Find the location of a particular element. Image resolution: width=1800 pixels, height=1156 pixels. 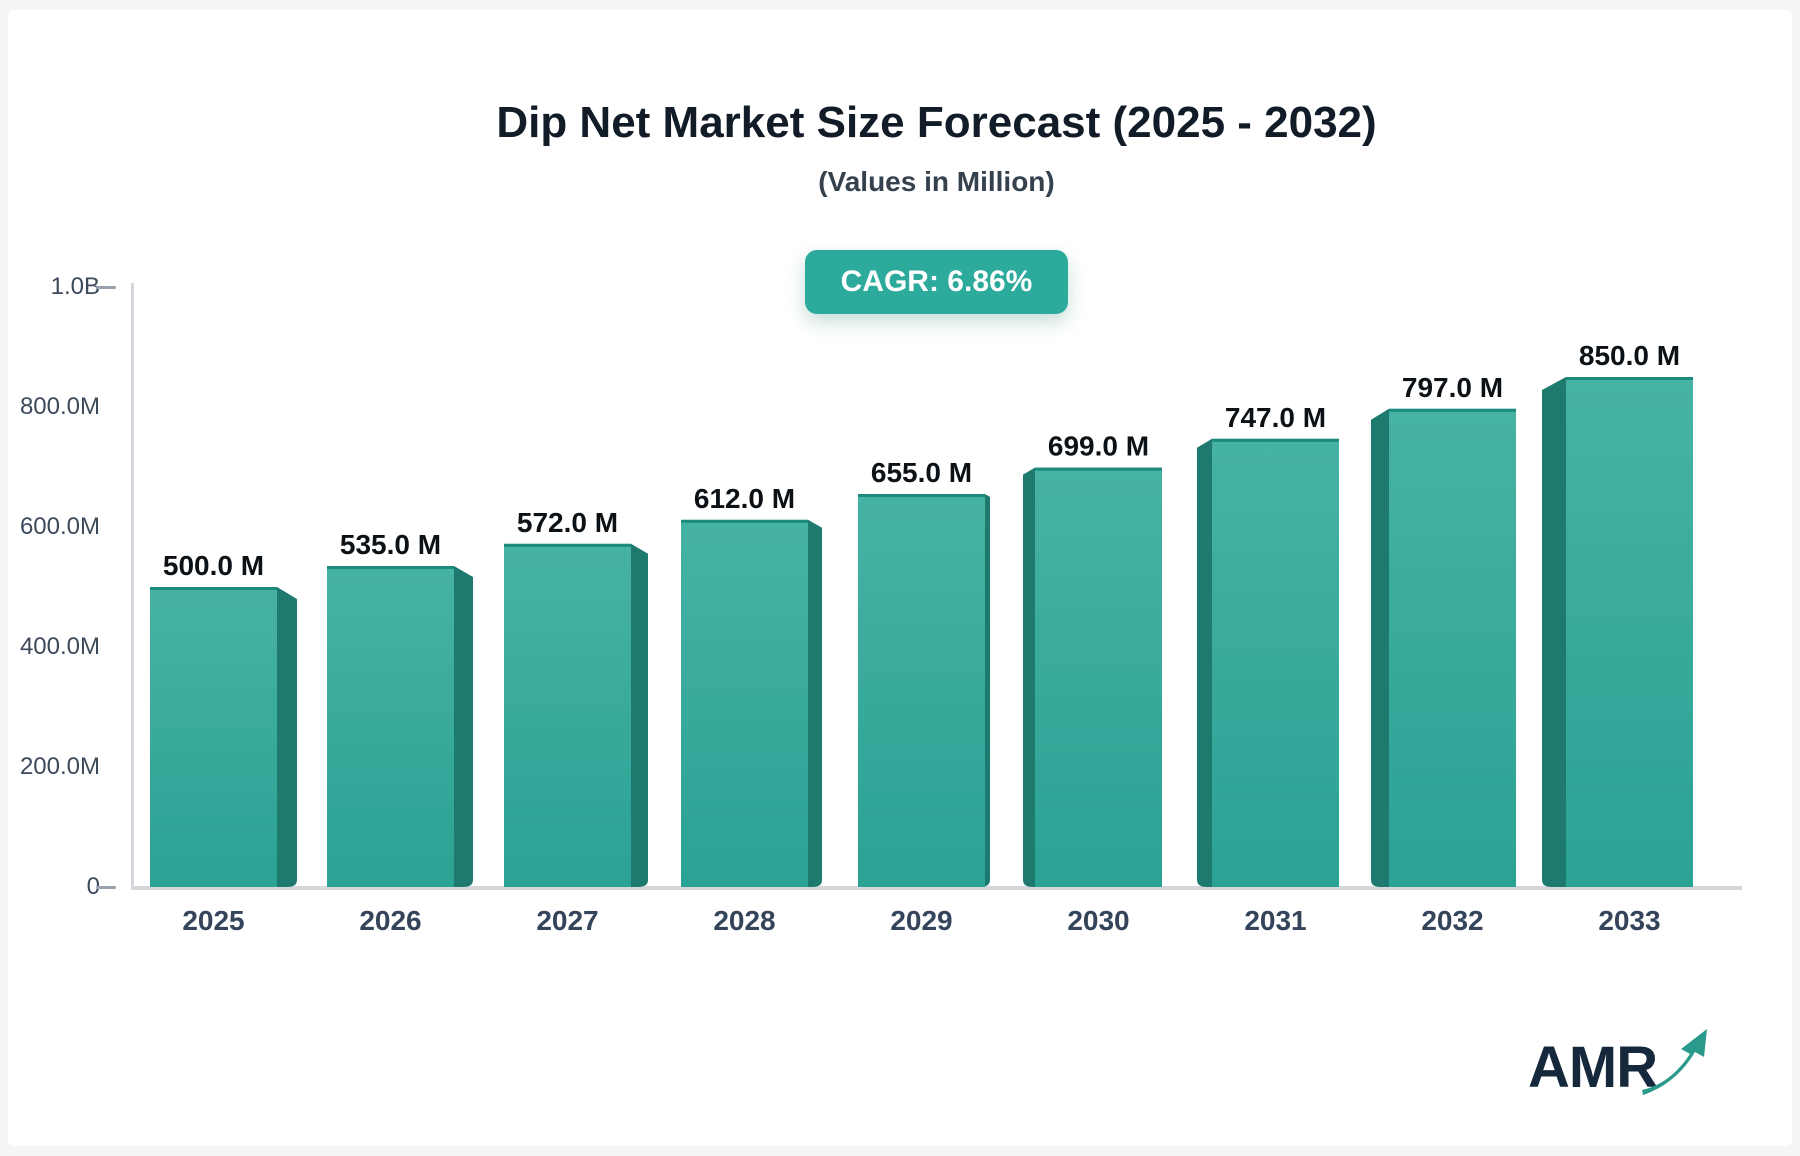

cagr-badge: CAGR: 6.86% is located at coordinates (936, 282).